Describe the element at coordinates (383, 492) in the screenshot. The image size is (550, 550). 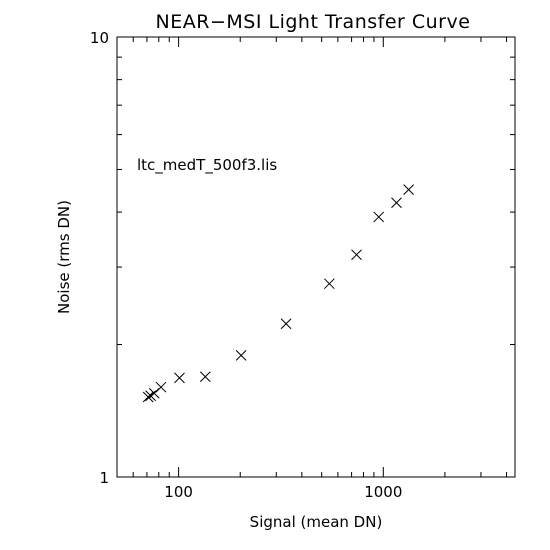
I see `x-tick-label: 1000` at that location.